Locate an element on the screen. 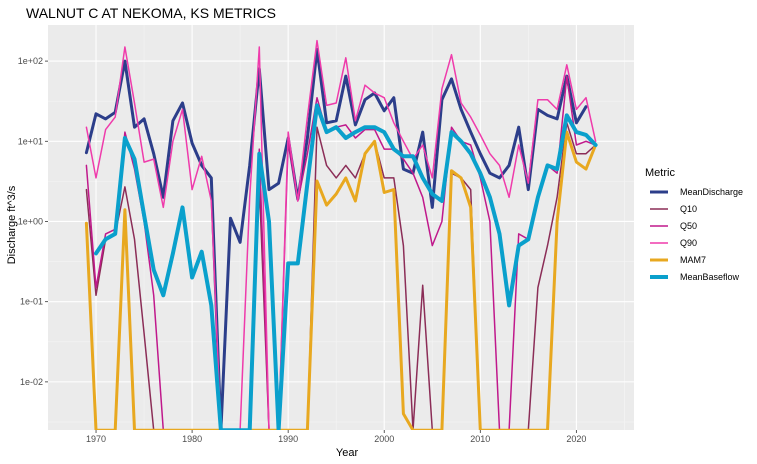 This screenshot has width=757, height=464. x-tick-label: 1990 is located at coordinates (288, 439).